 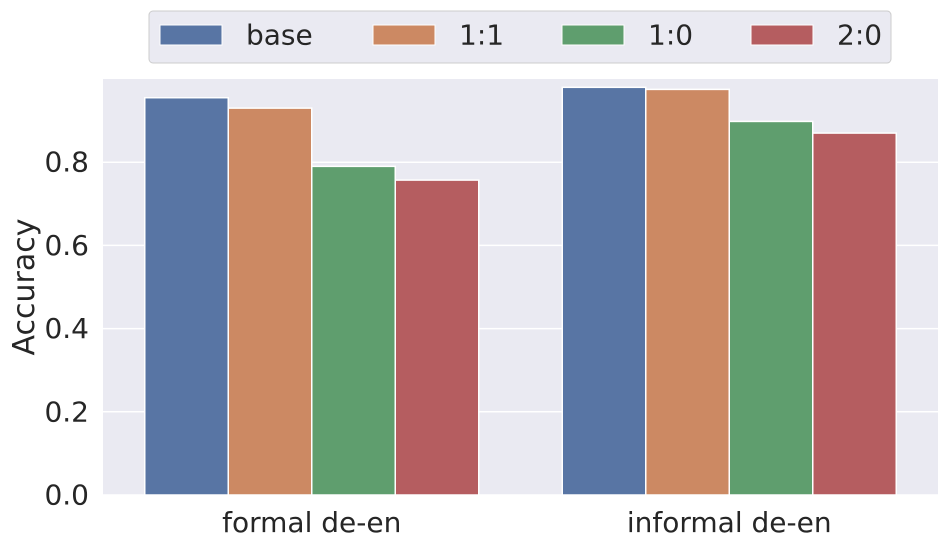 What do you see at coordinates (729, 522) in the screenshot?
I see `x-tick-label: informal de-en` at bounding box center [729, 522].